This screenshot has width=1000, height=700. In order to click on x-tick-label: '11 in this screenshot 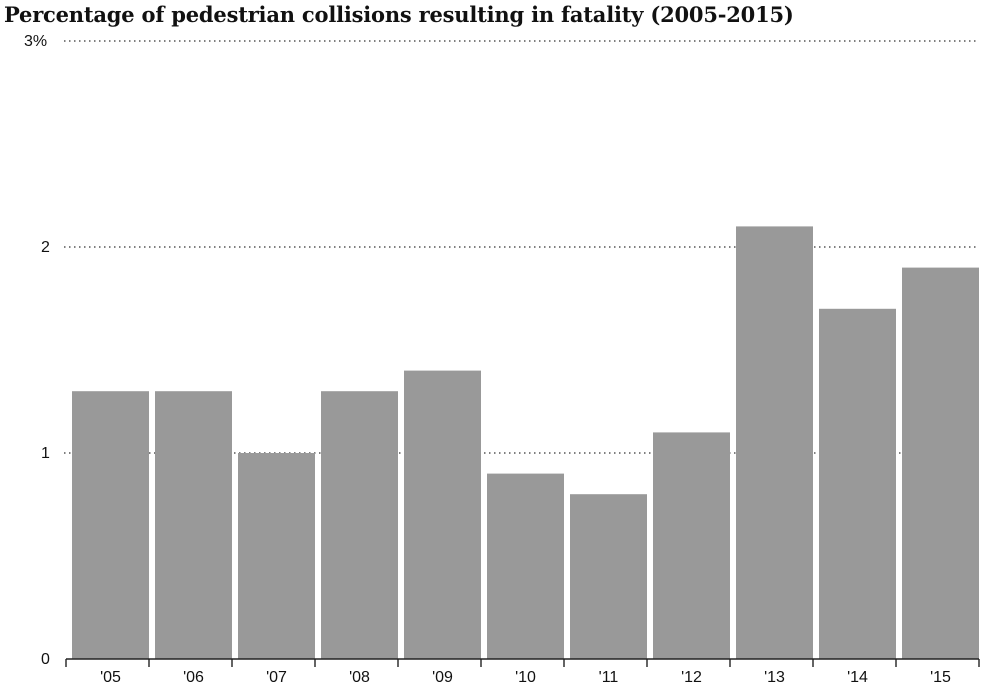, I will do `click(609, 677)`.